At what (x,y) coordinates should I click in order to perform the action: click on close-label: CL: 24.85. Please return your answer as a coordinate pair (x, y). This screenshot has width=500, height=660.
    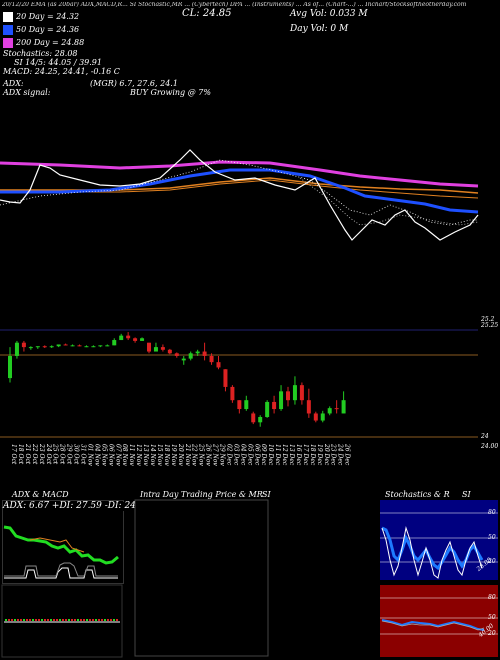
    Looking at the image, I should click on (207, 13).